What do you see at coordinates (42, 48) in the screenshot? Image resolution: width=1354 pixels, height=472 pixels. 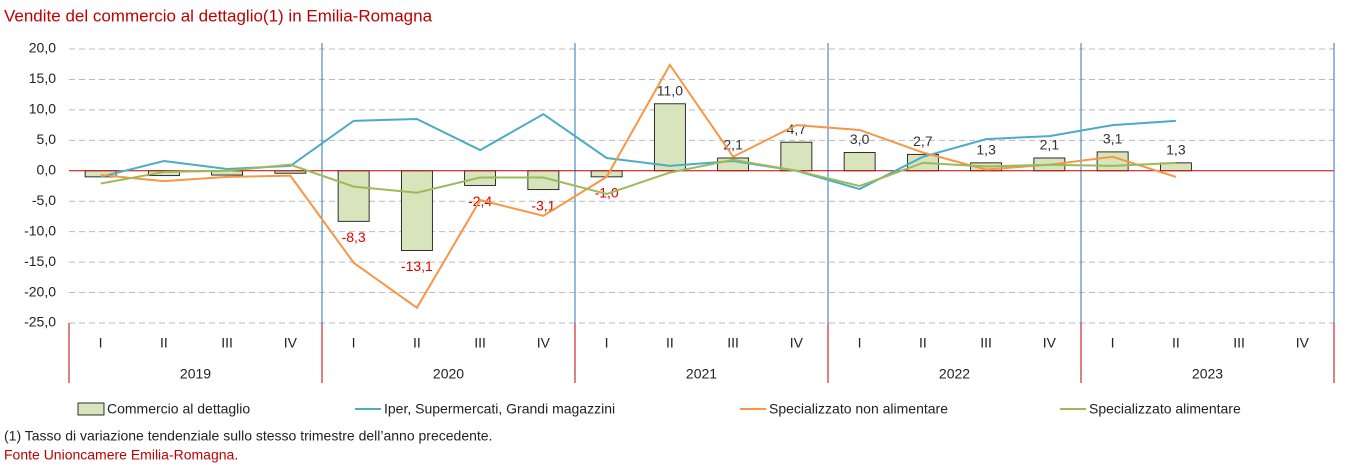 I see `y-tick-label: 20,0` at bounding box center [42, 48].